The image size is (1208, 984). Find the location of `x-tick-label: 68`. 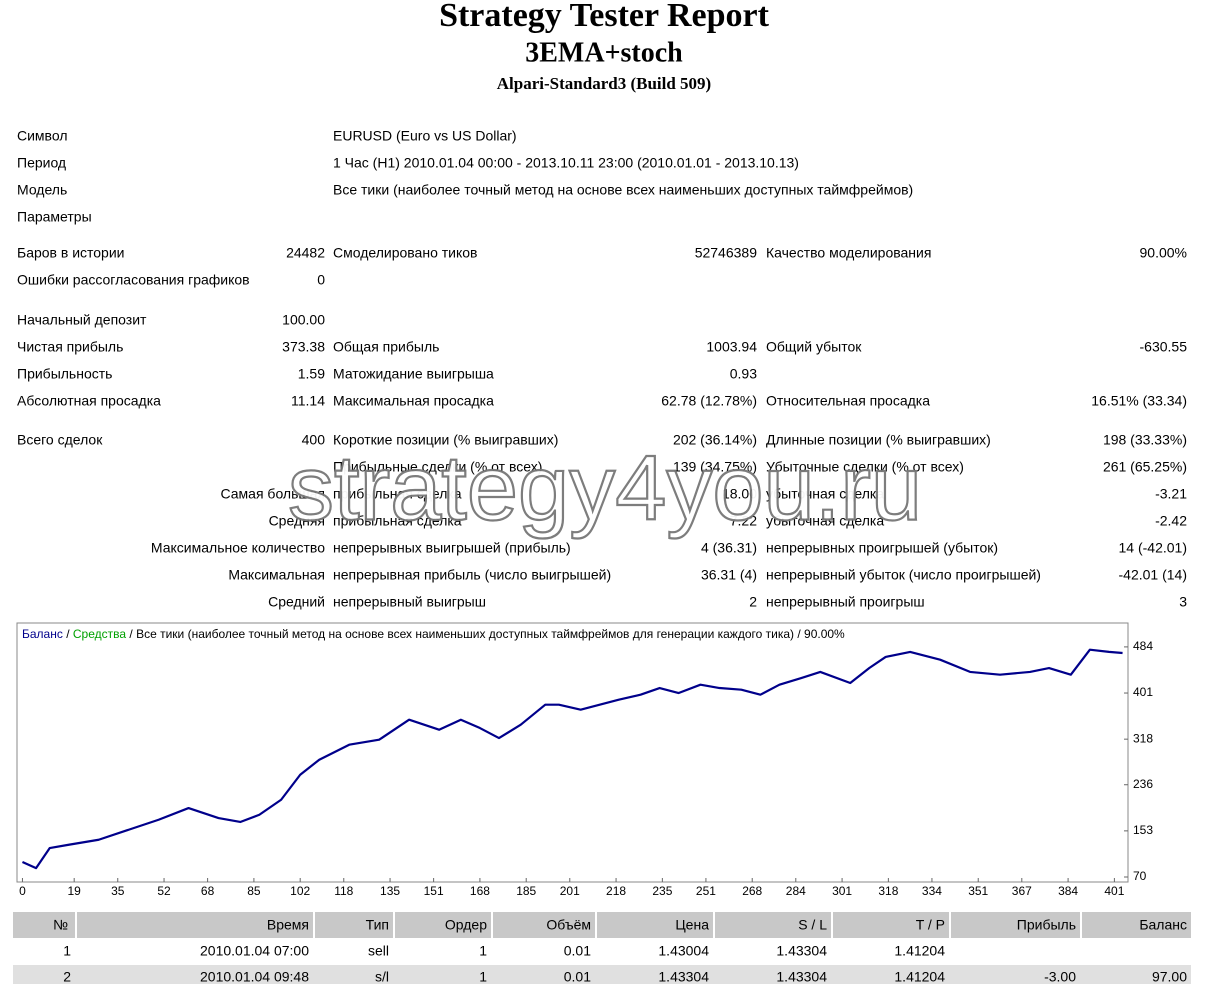

x-tick-label: 68 is located at coordinates (208, 891).